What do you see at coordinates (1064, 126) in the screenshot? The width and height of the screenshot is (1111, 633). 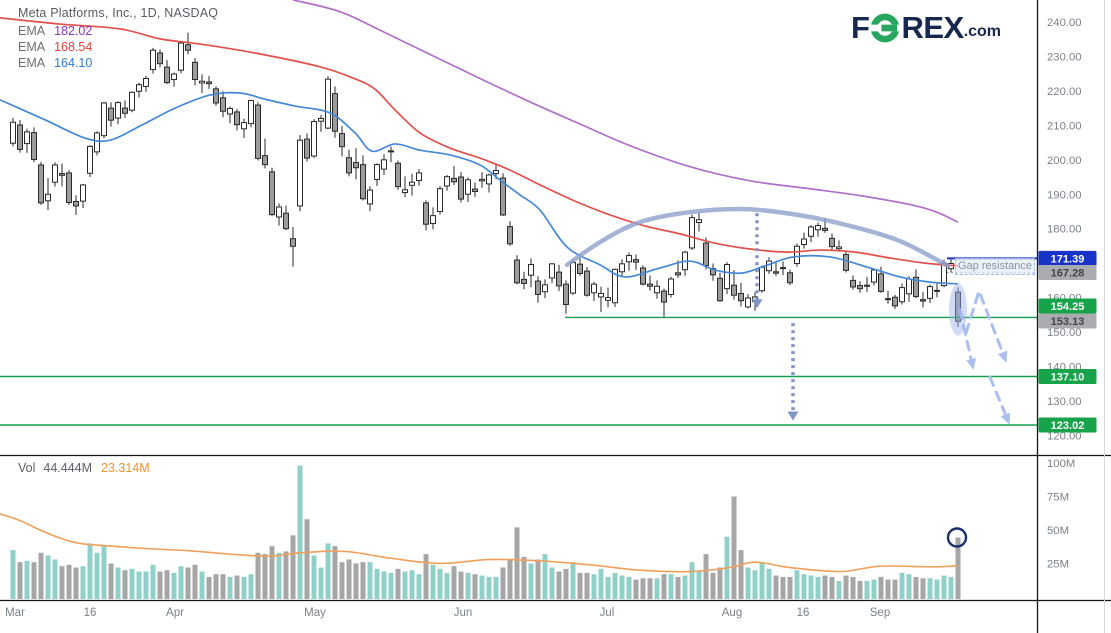 I see `svg-text: 210.00` at bounding box center [1064, 126].